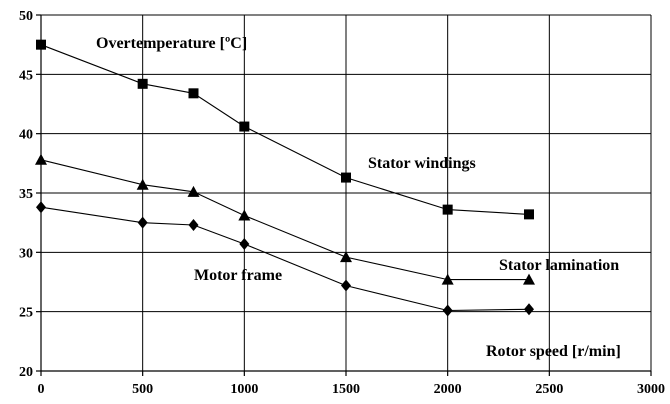  I want to click on y-tick-label: 30, so click(26, 253).